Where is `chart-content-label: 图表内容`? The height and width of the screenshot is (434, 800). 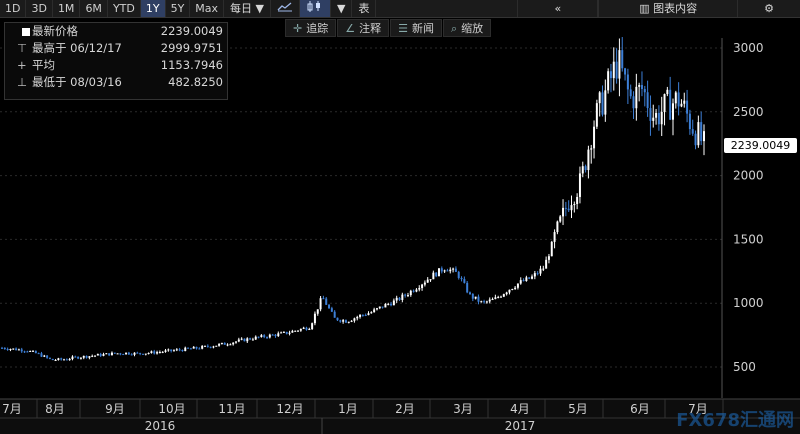 chart-content-label: 图表内容 is located at coordinates (675, 8).